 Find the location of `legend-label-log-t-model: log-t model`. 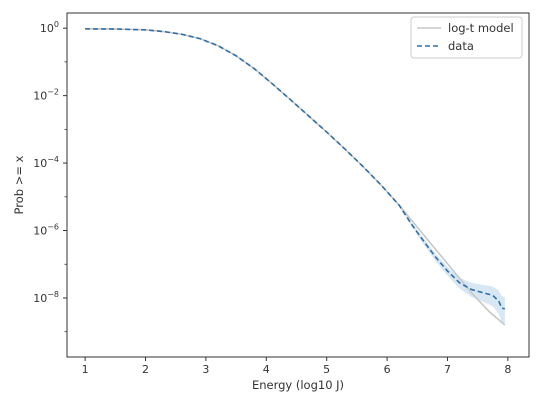

legend-label-log-t-model: log-t model is located at coordinates (481, 28).